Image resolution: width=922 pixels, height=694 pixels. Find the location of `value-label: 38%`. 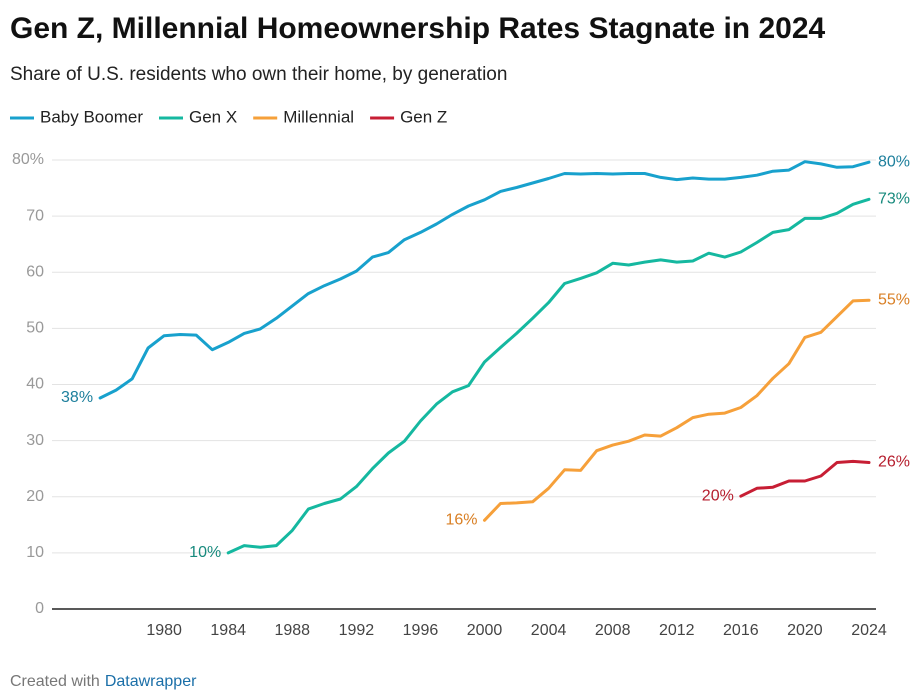

value-label: 38% is located at coordinates (77, 397).